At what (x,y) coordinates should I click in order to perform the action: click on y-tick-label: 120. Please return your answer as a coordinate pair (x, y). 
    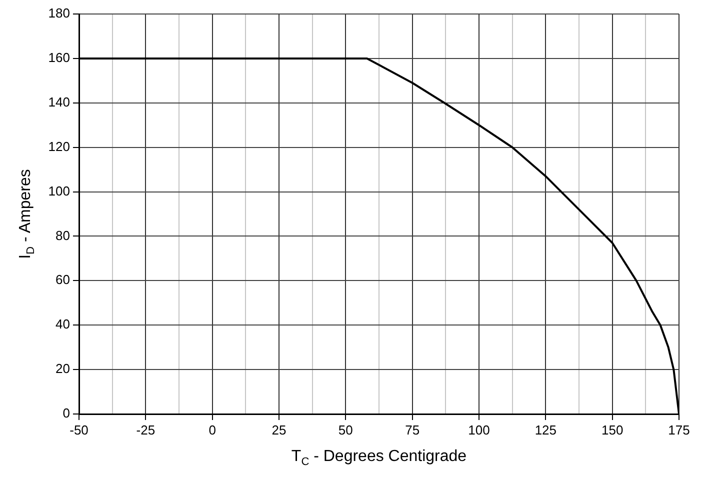
    Looking at the image, I should click on (59, 146).